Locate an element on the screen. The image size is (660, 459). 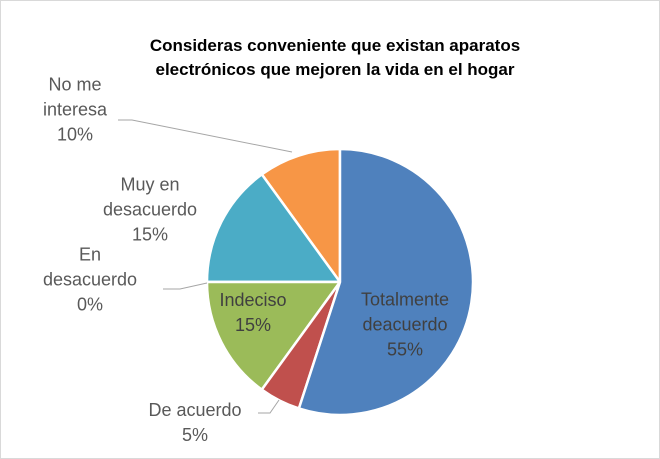
value-label: 5% is located at coordinates (194, 435).